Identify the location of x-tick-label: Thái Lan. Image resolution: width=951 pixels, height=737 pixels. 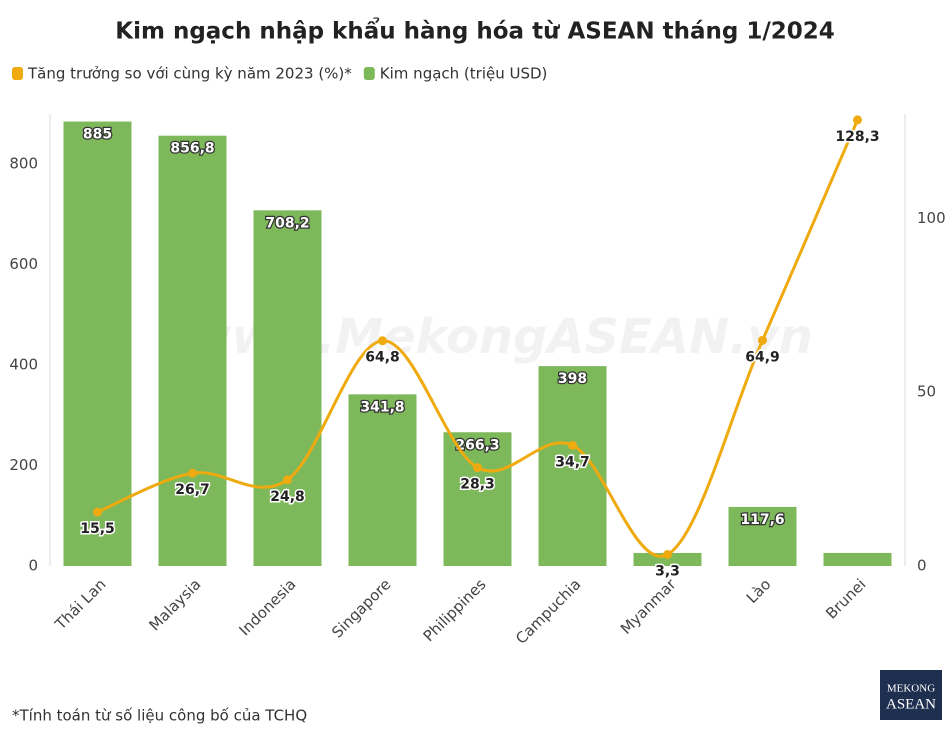
(80, 604).